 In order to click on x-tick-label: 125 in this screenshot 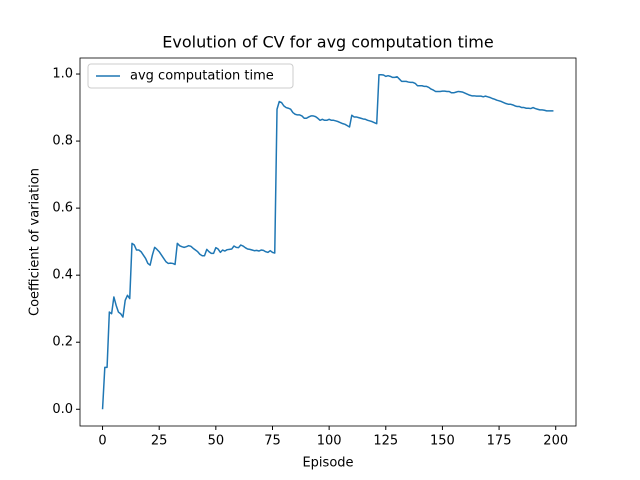, I will do `click(385, 441)`.